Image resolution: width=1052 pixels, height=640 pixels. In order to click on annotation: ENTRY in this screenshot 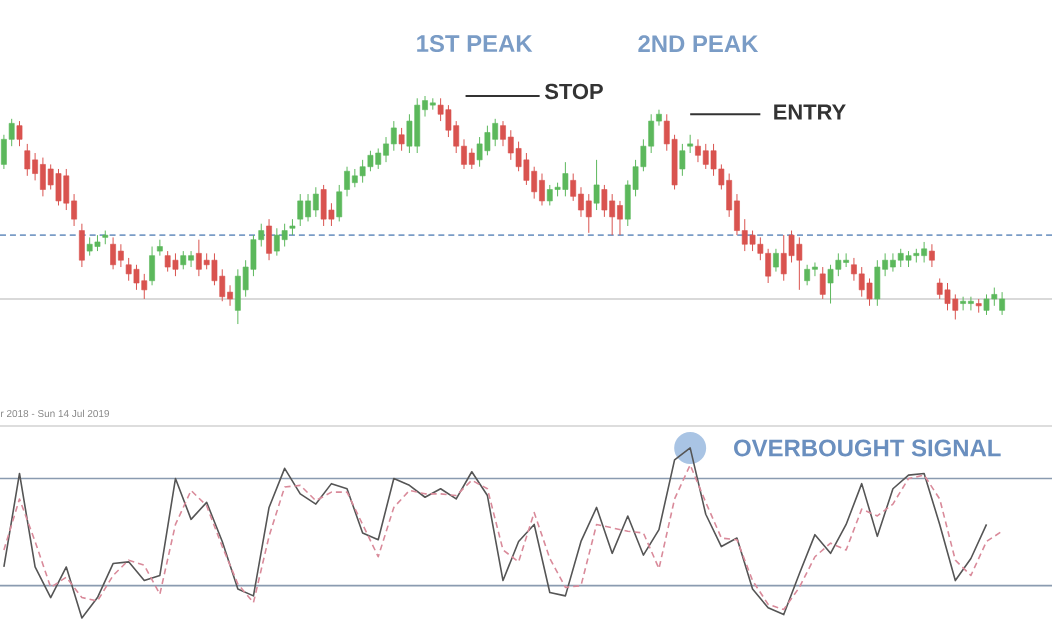, I will do `click(810, 112)`.